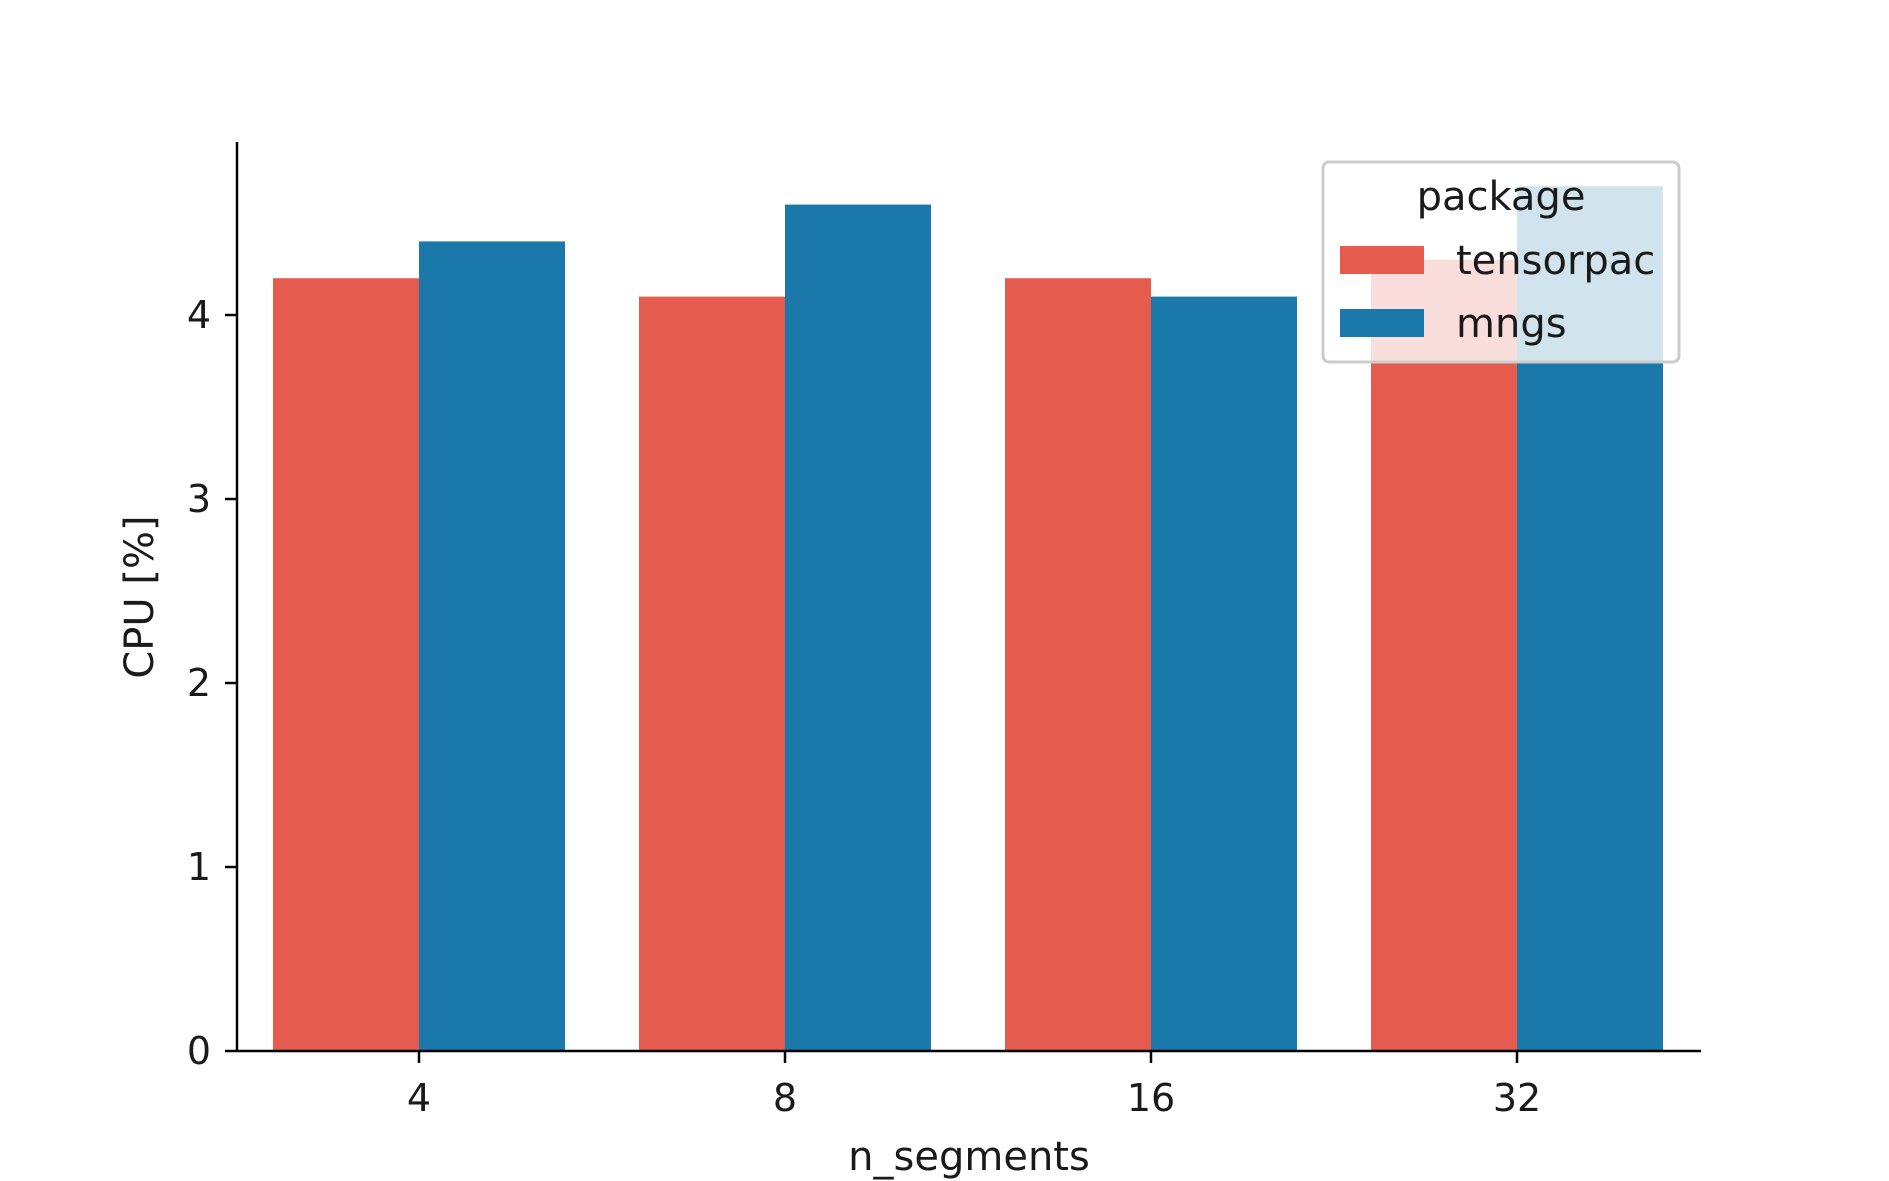  What do you see at coordinates (199, 499) in the screenshot?
I see `y-tick-label-3: 3` at bounding box center [199, 499].